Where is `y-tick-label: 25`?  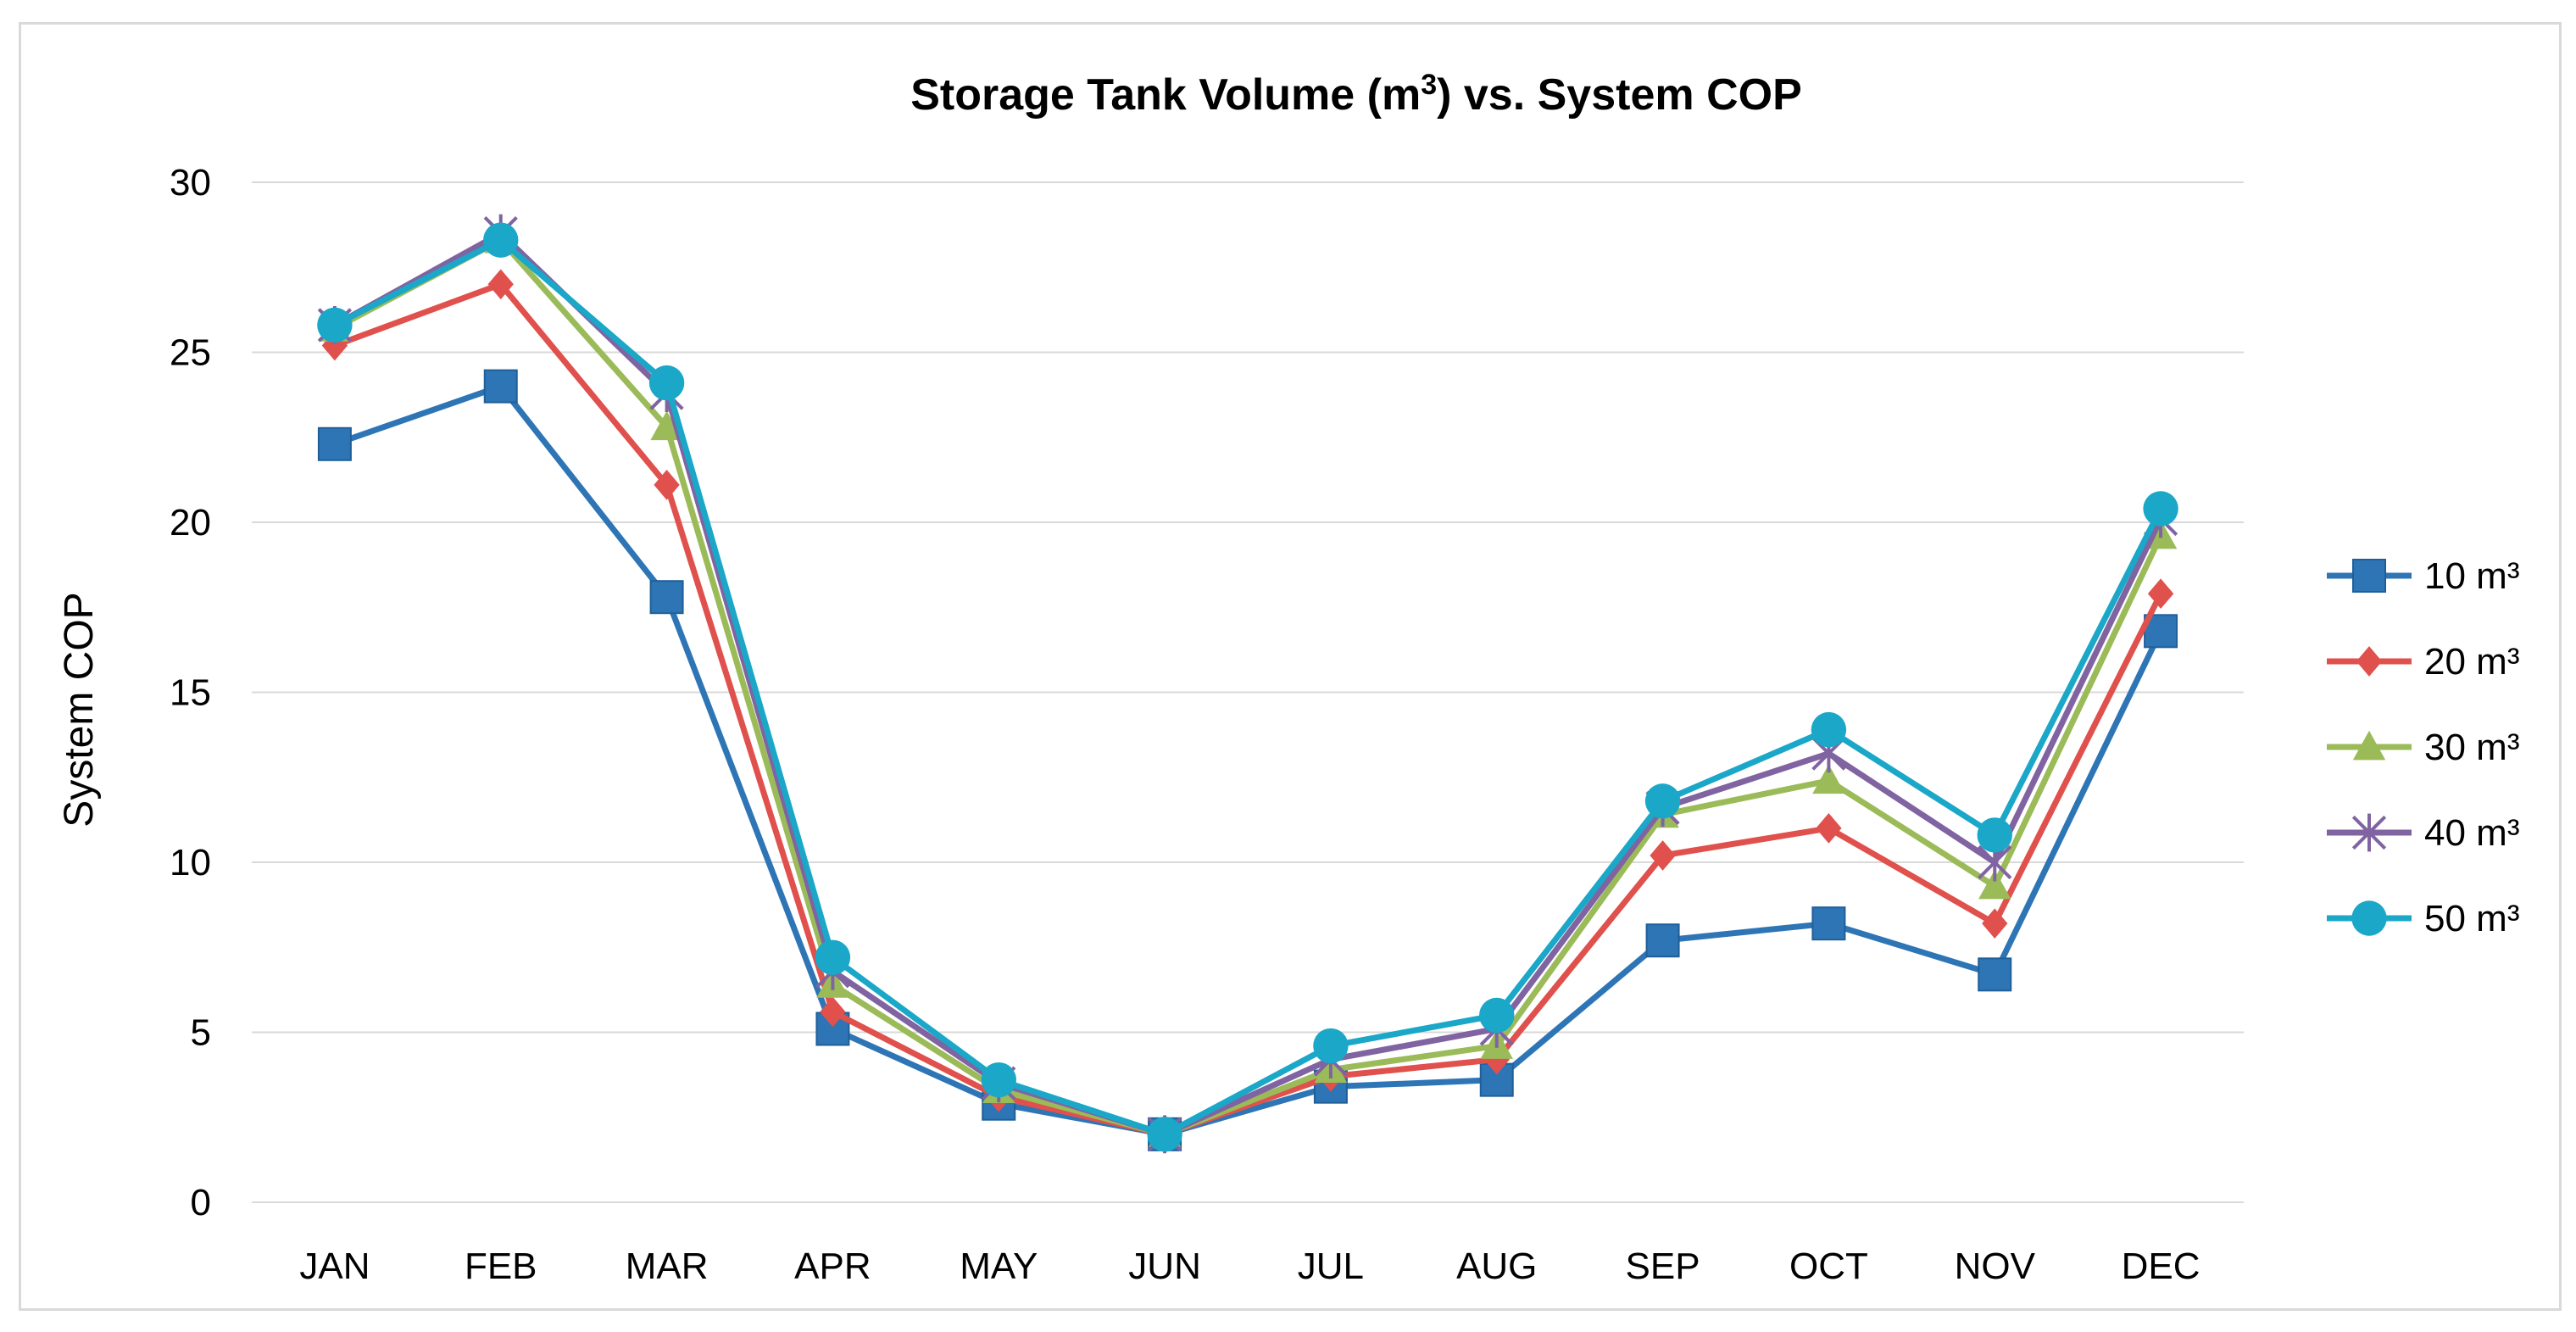
y-tick-label: 25 is located at coordinates (190, 353).